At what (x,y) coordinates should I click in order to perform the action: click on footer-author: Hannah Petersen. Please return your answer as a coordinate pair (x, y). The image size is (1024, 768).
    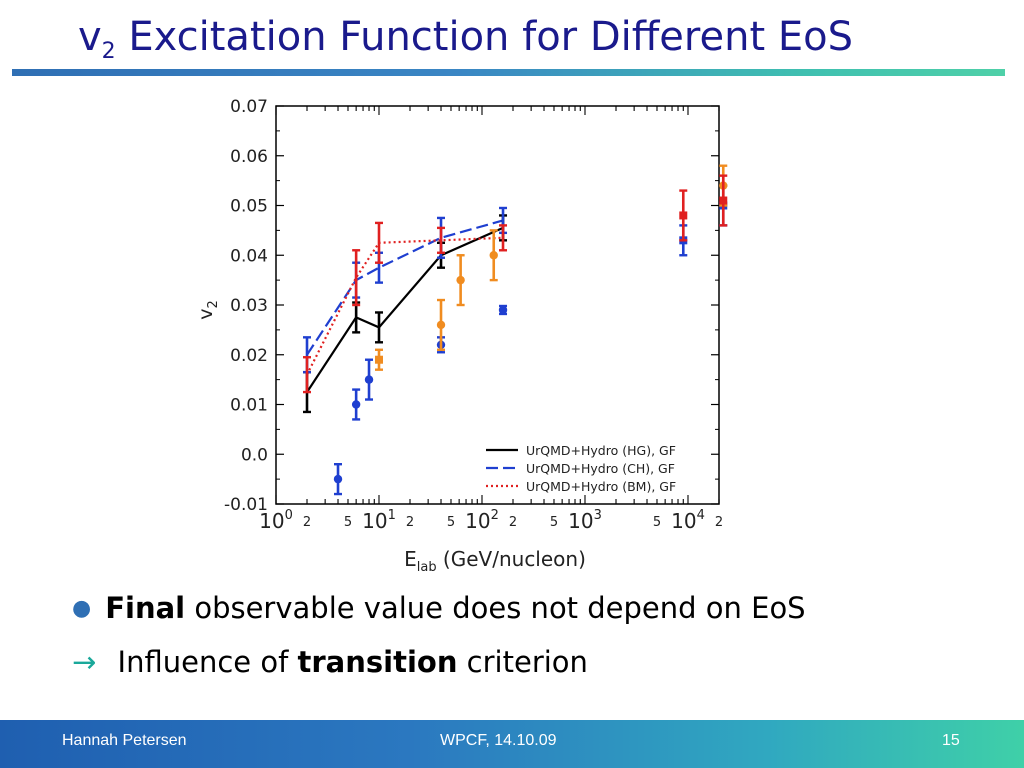
    Looking at the image, I should click on (124, 740).